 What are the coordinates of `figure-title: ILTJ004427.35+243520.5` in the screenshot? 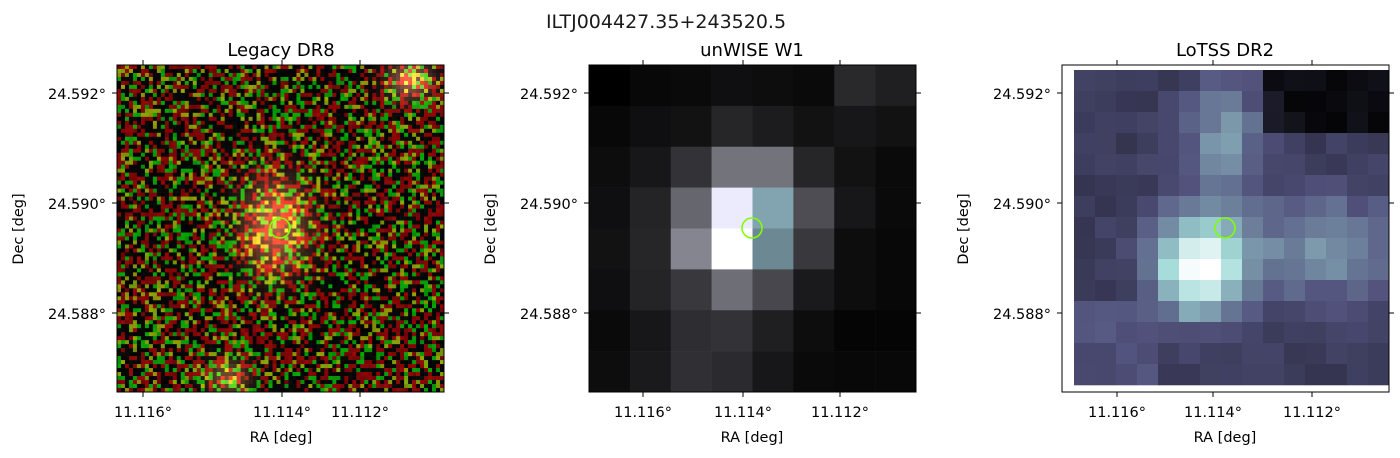 It's located at (666, 22).